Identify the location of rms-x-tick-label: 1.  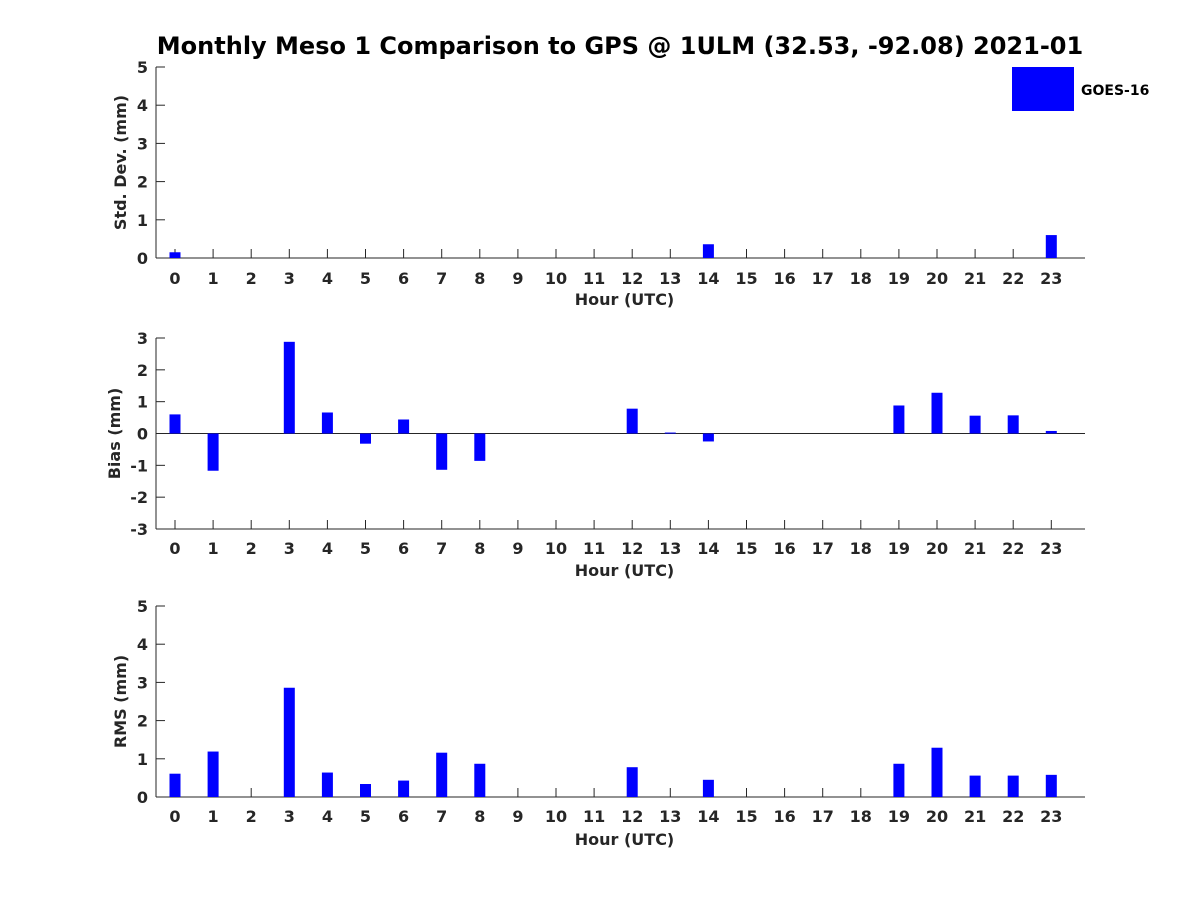
(213, 816).